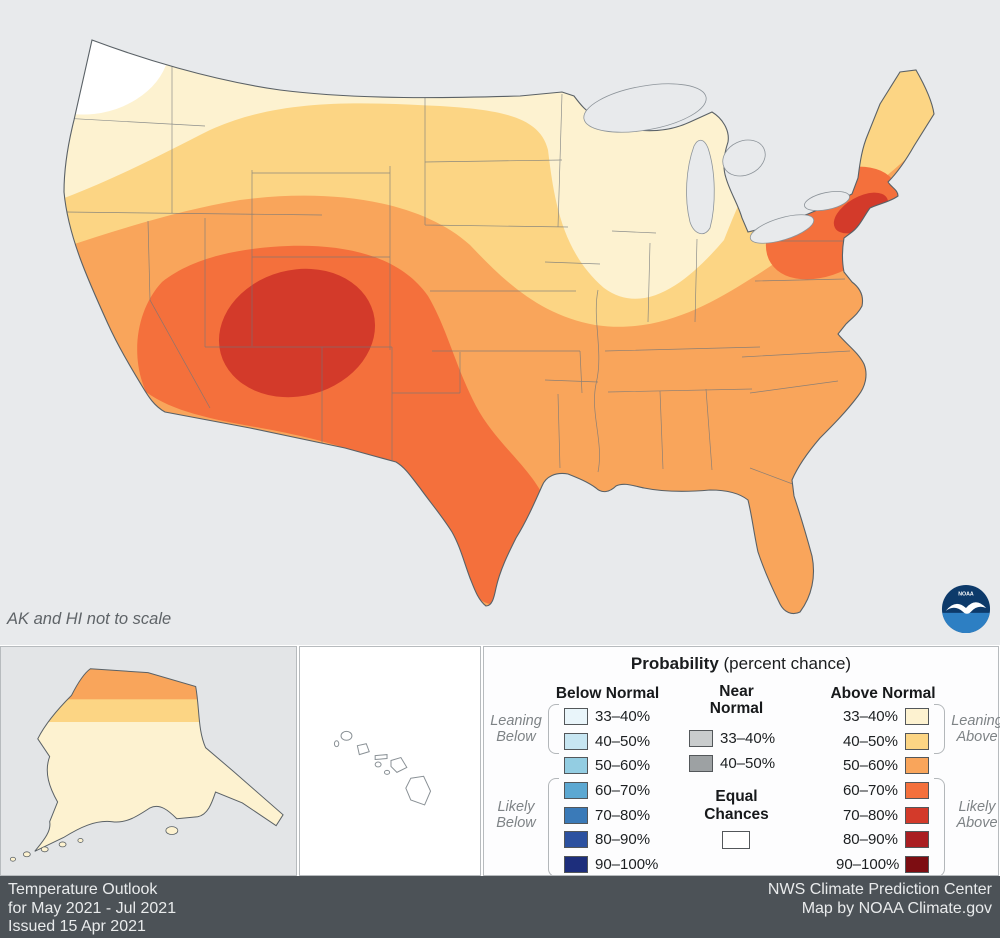 Image resolution: width=1000 pixels, height=938 pixels. Describe the element at coordinates (736, 805) in the screenshot. I see `equal-chances-label: Equal Chances` at that location.